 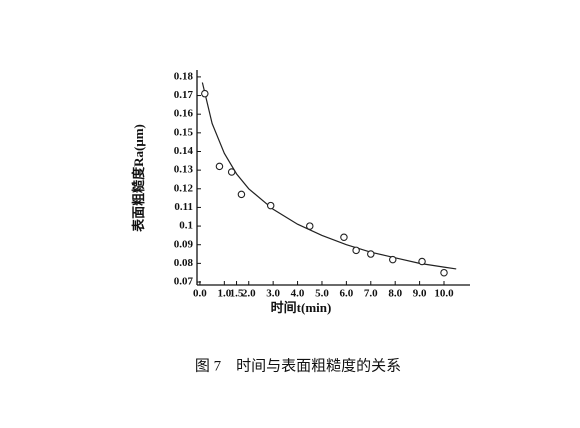 I want to click on y-tick-label: 0.18, so click(x=184, y=76).